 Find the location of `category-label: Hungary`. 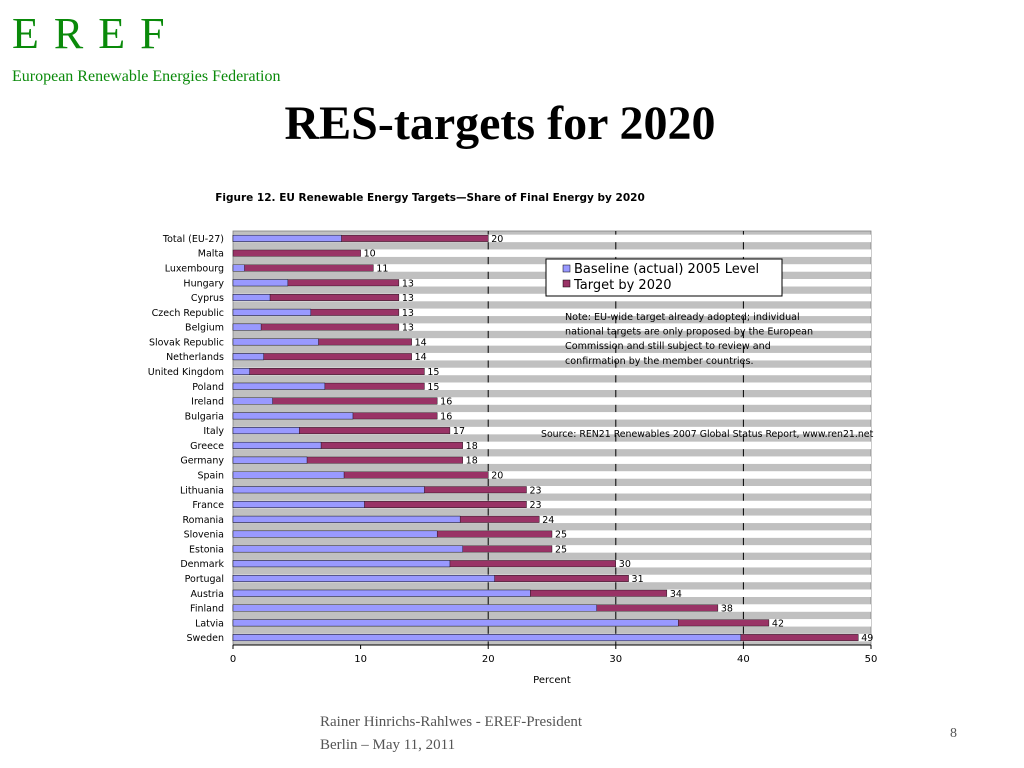

category-label: Hungary is located at coordinates (203, 283).